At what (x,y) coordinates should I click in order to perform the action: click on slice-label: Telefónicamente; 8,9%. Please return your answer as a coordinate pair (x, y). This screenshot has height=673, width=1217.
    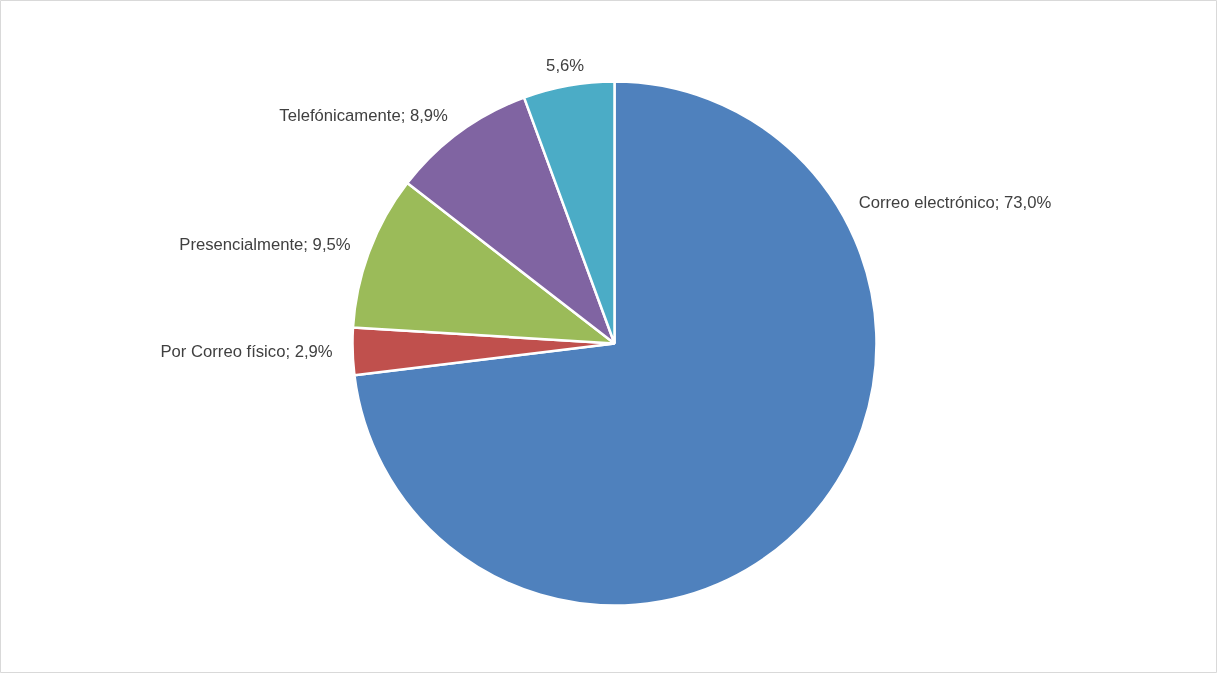
    Looking at the image, I should click on (364, 116).